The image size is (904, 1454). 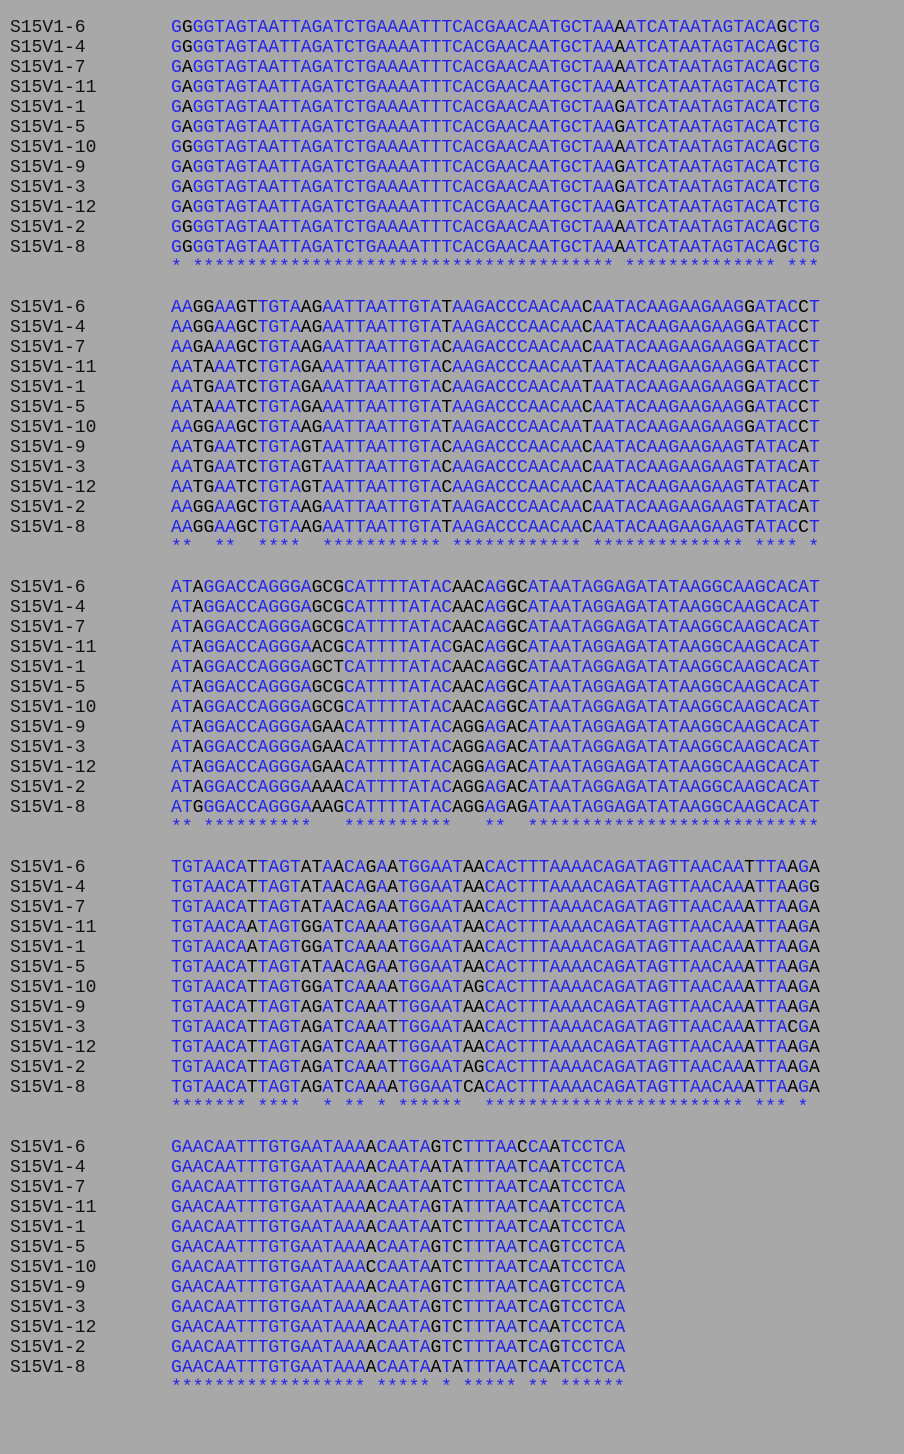 I want to click on sequence-label: S15V1-5, so click(x=48, y=408).